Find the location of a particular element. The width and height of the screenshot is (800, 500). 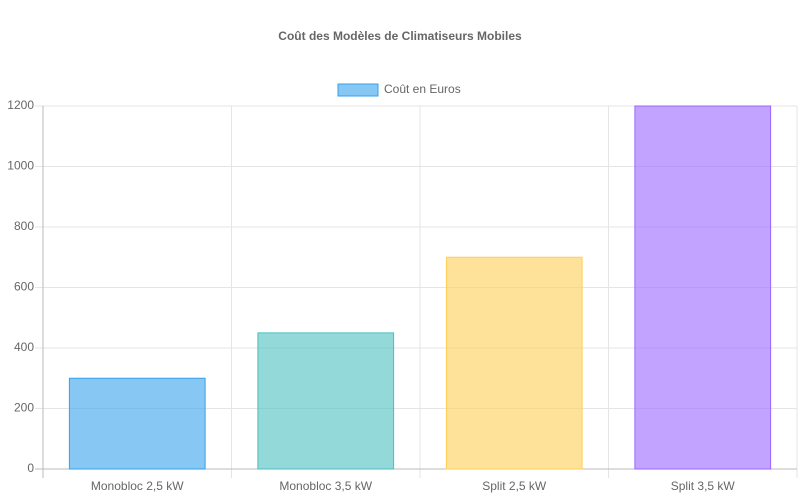

y-tick-label: 1200 is located at coordinates (20, 105).